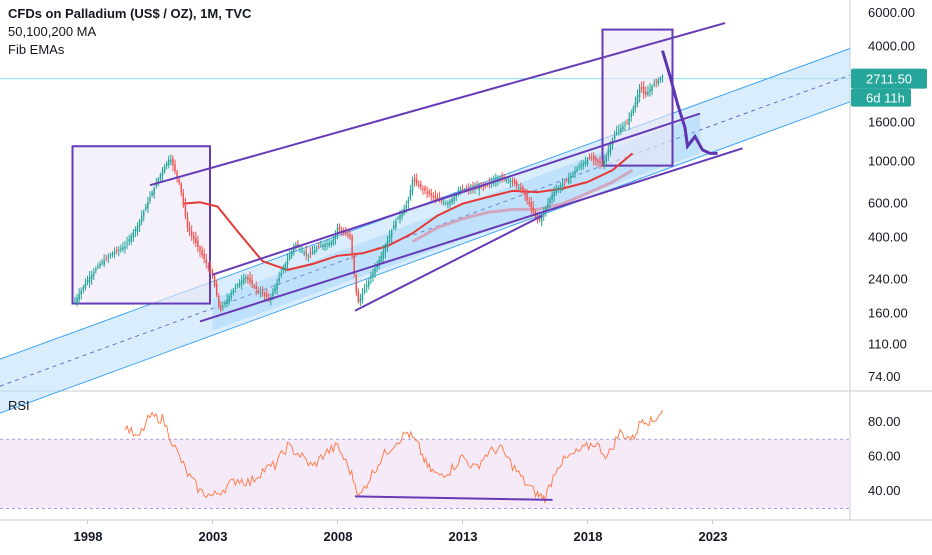 The height and width of the screenshot is (555, 932). I want to click on countdown-badge, so click(881, 97).